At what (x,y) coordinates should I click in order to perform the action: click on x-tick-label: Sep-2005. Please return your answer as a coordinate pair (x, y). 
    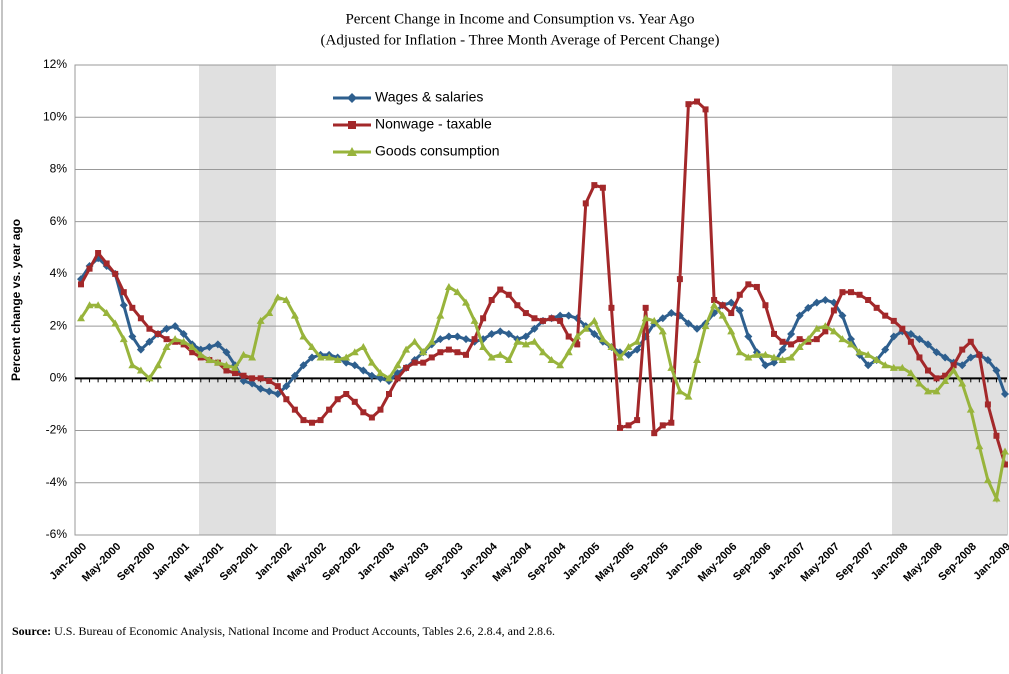
    Looking at the image, I should click on (649, 562).